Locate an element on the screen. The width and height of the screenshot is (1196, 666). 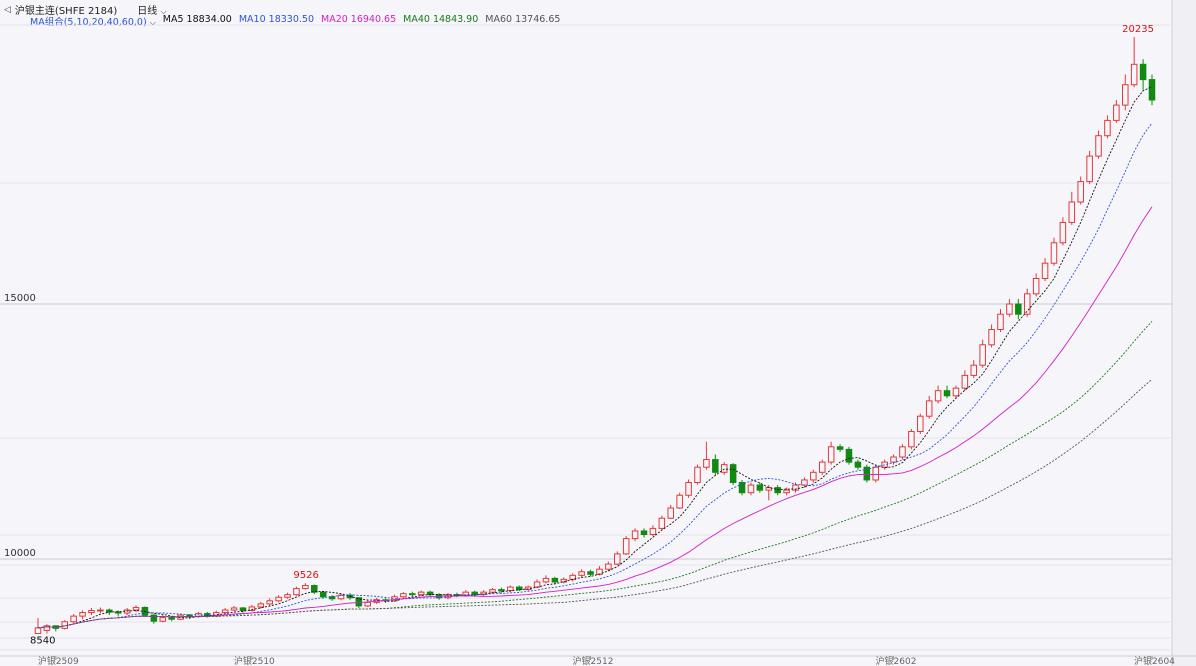
period-selector: 日线 ⌵ is located at coordinates (151, 9).